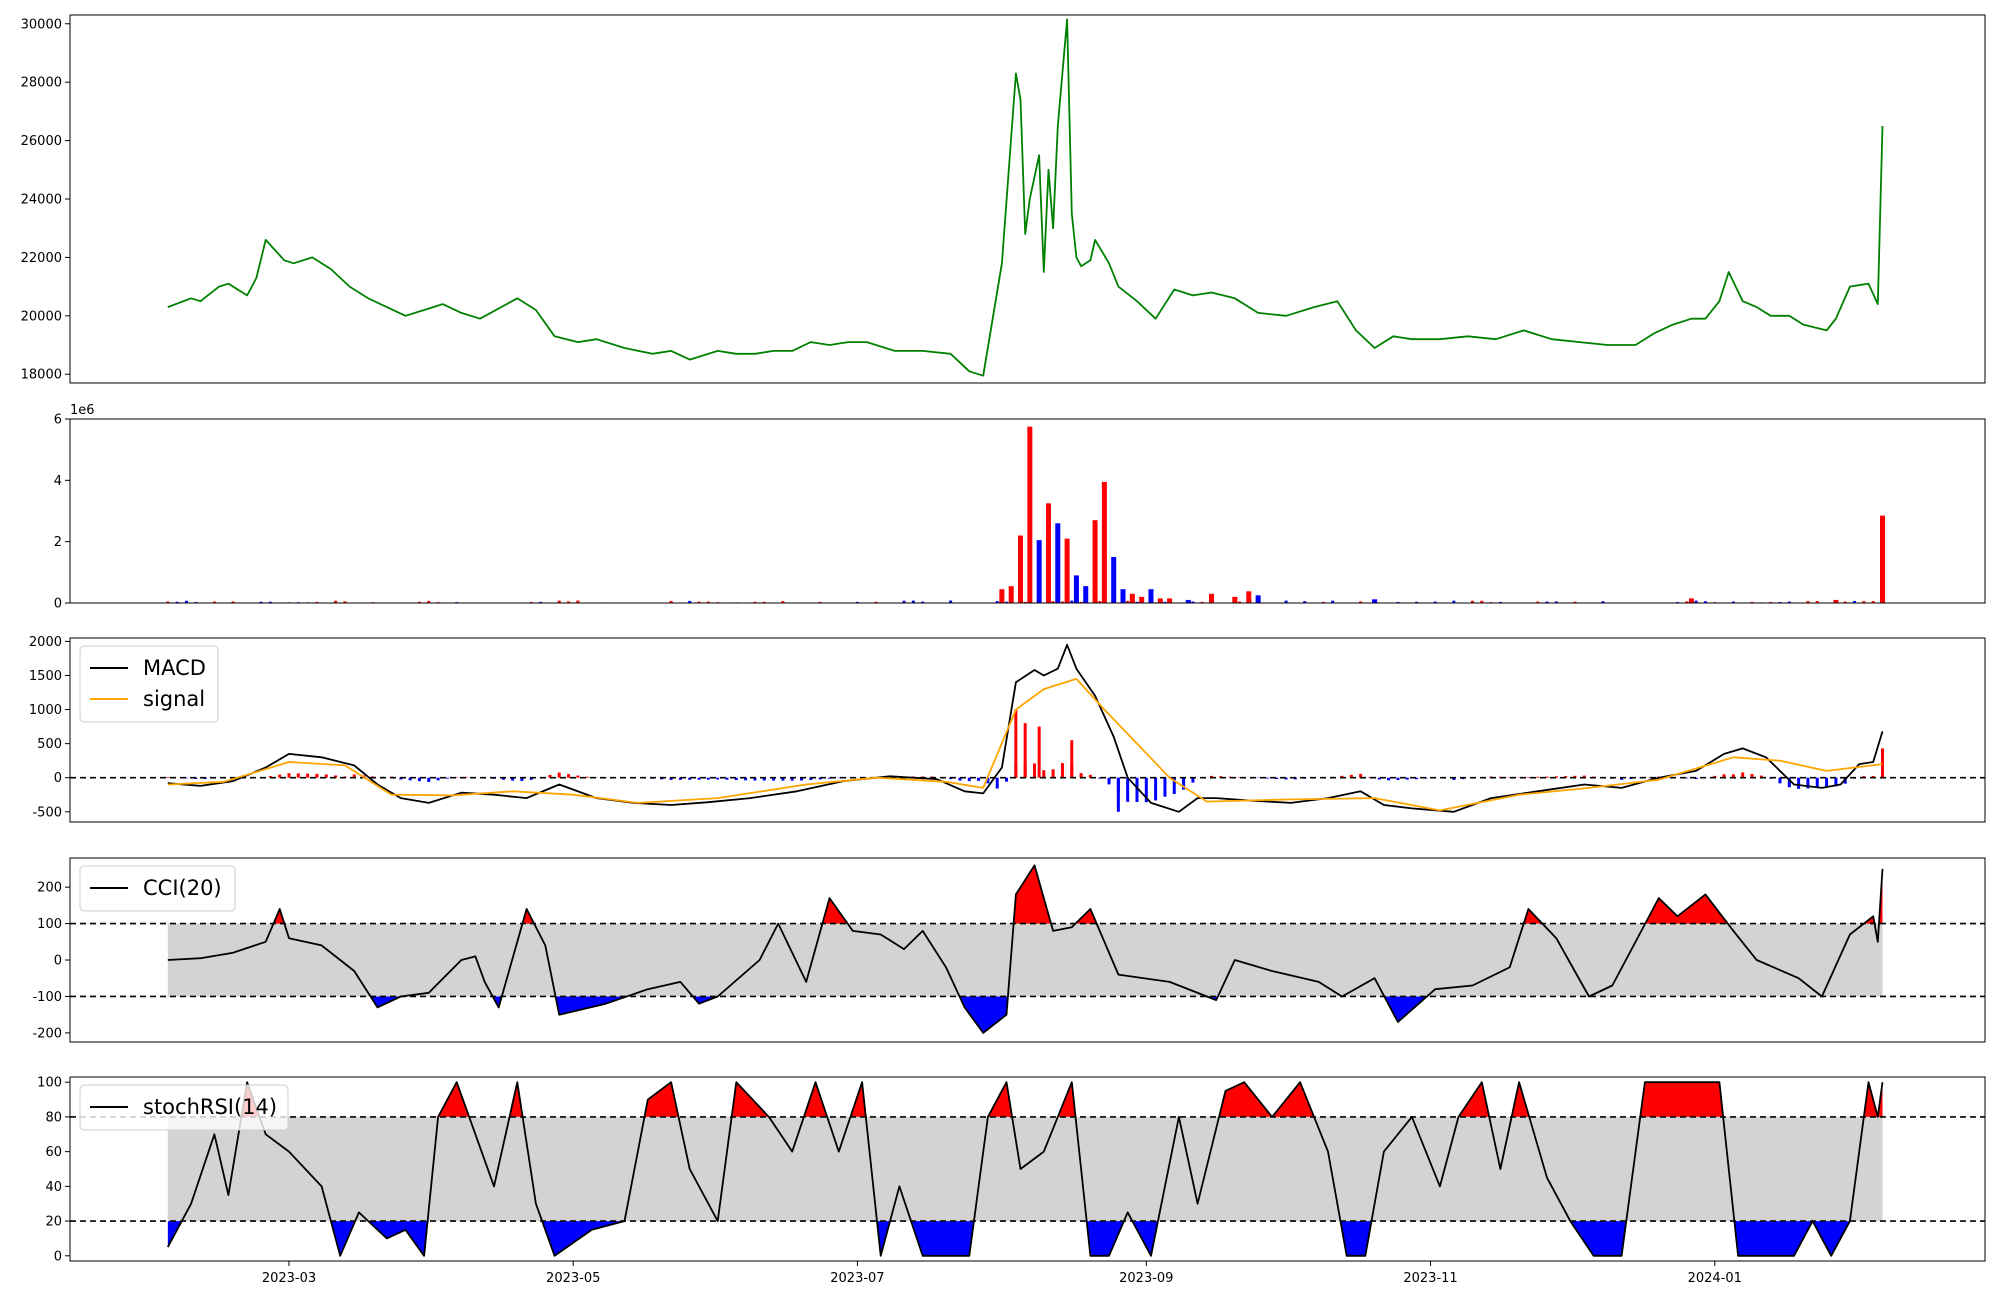 Image resolution: width=2000 pixels, height=1300 pixels. What do you see at coordinates (210, 1107) in the screenshot?
I see `stochrsi-legend-label: stochRSI(14)` at bounding box center [210, 1107].